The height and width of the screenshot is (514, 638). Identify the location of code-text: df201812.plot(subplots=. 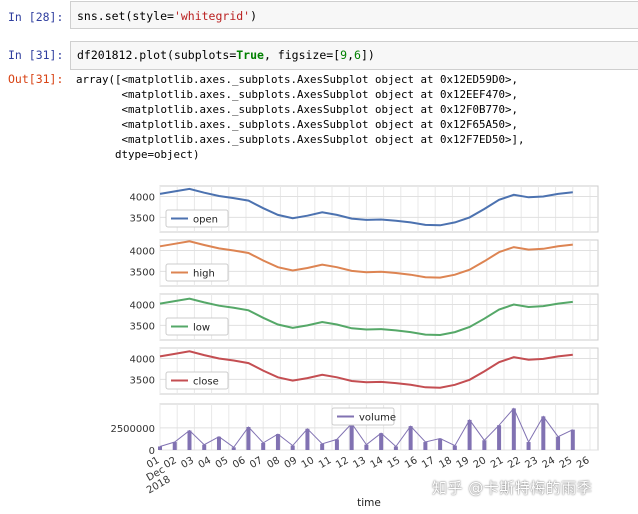
(157, 55).